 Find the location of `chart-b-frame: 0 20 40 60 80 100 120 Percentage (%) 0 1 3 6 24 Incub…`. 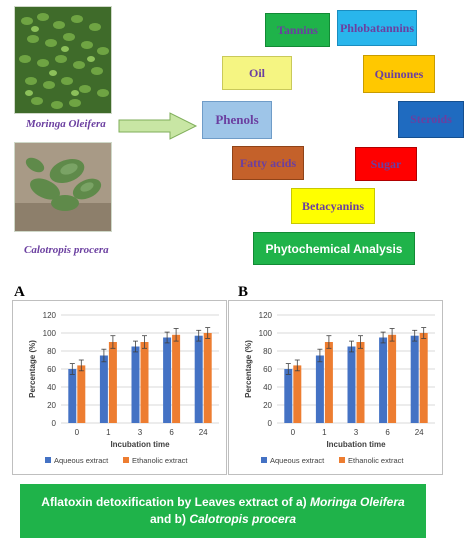

chart-b-frame: 0 20 40 60 80 100 120 Percentage (%) 0 1 3 6 24 Incub… is located at coordinates (335, 387).